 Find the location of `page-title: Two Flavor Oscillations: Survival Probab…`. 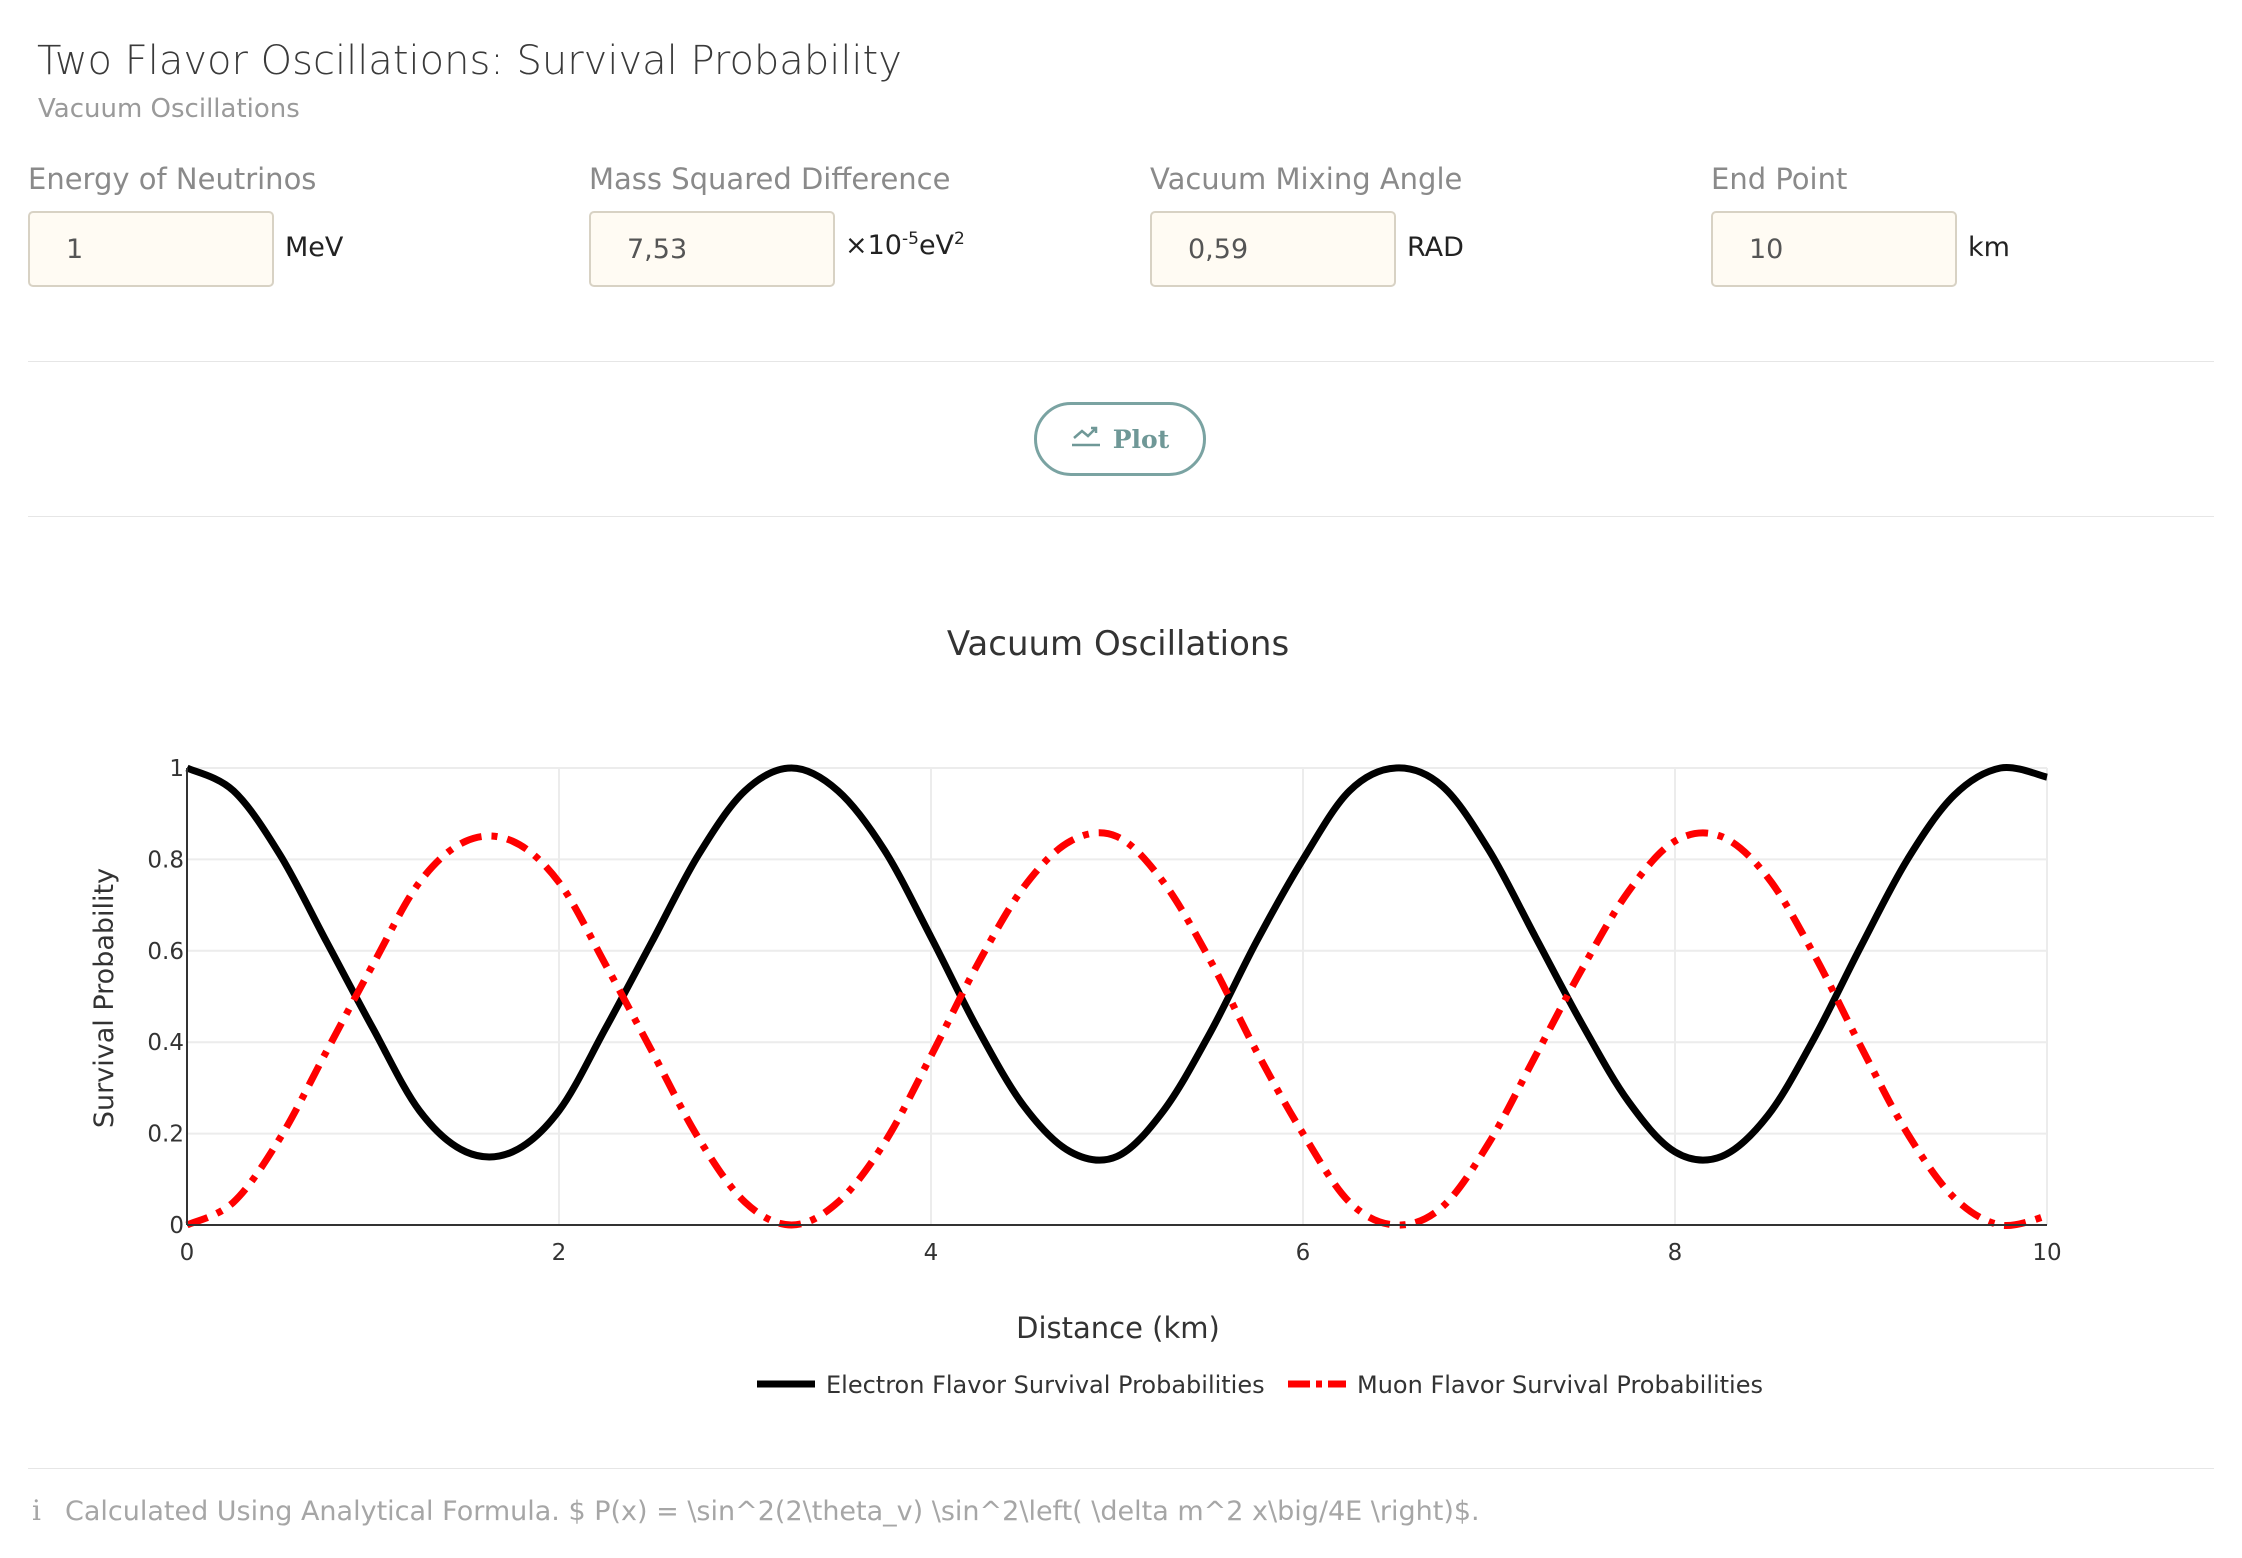

page-title: Two Flavor Oscillations: Survival Probab… is located at coordinates (469, 61).